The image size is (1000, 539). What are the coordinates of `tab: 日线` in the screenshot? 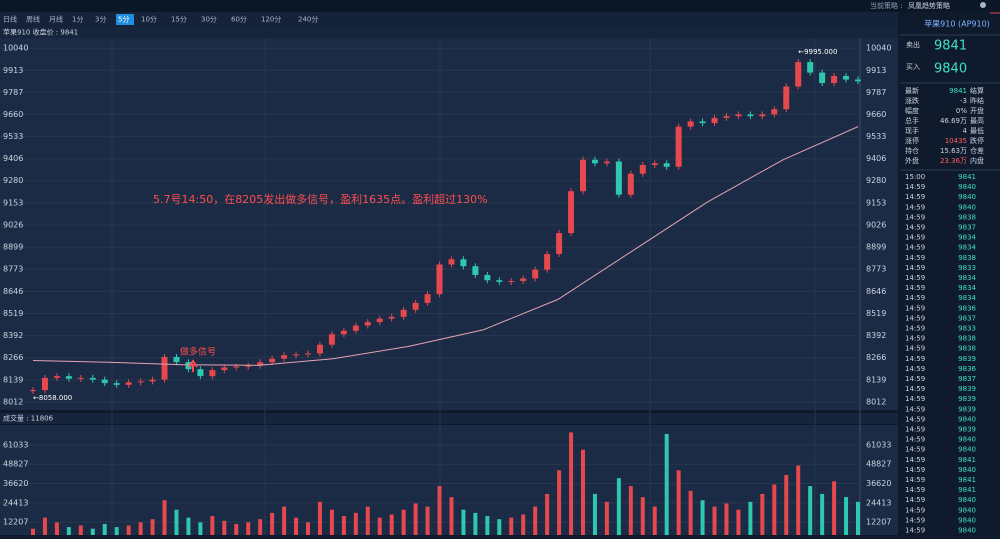 It's located at (10, 19).